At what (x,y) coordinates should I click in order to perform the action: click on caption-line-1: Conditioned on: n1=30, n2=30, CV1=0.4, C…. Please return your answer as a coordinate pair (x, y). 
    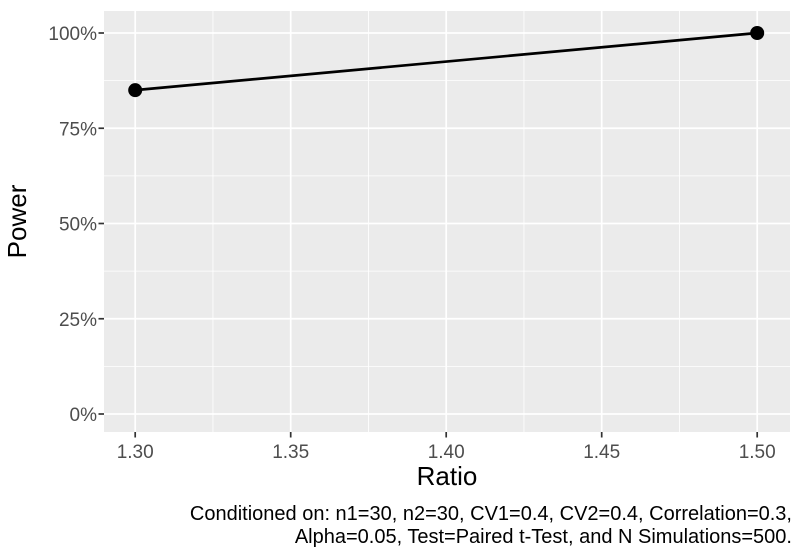
    Looking at the image, I should click on (491, 514).